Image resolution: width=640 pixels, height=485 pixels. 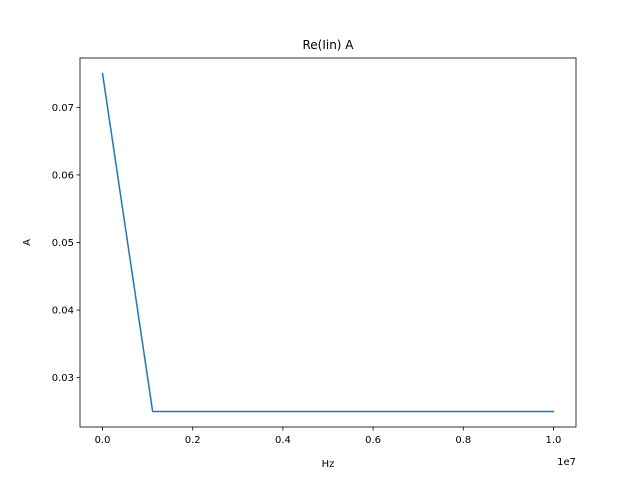 What do you see at coordinates (283, 440) in the screenshot?
I see `x-tick-label: 0.4` at bounding box center [283, 440].